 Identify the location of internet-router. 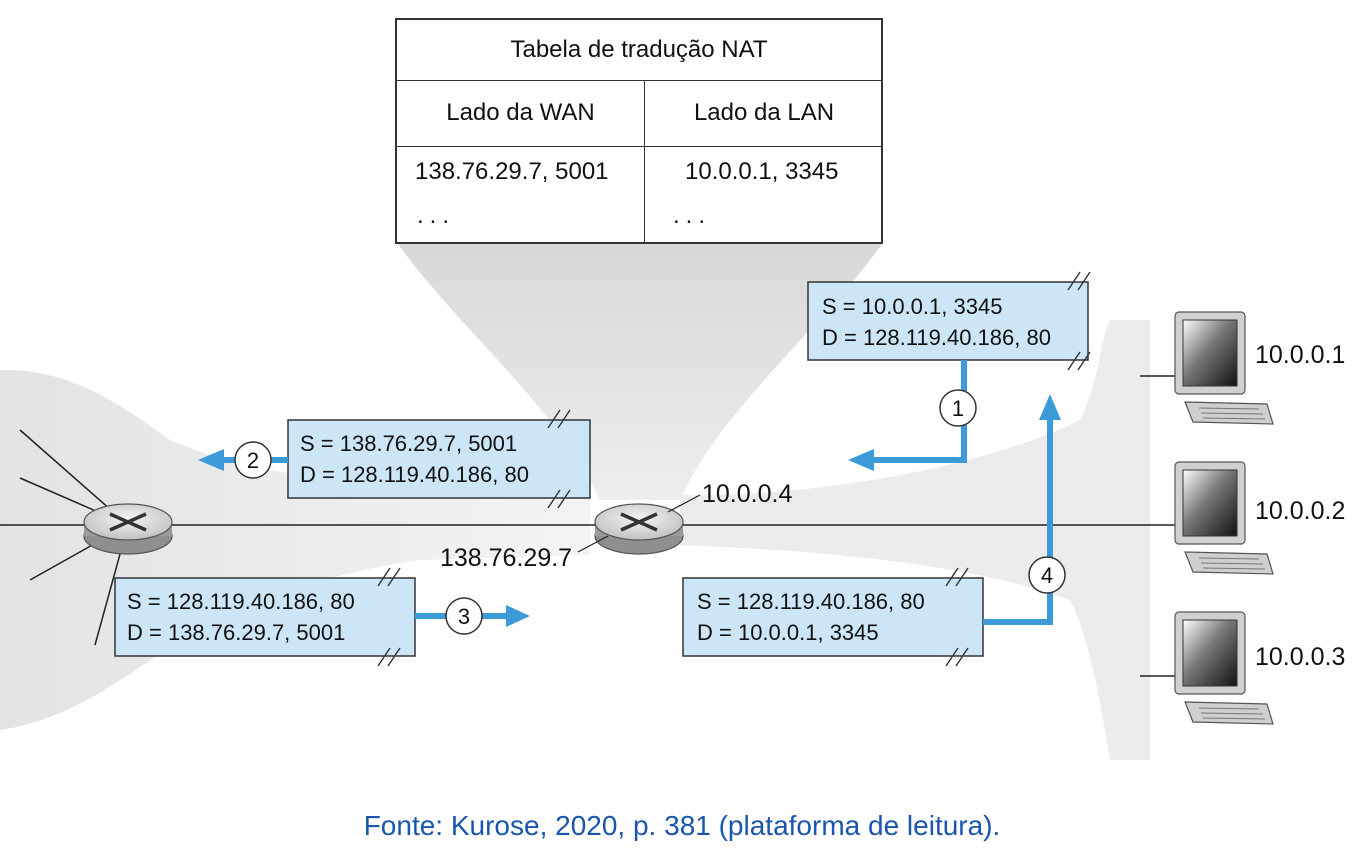
(128, 529).